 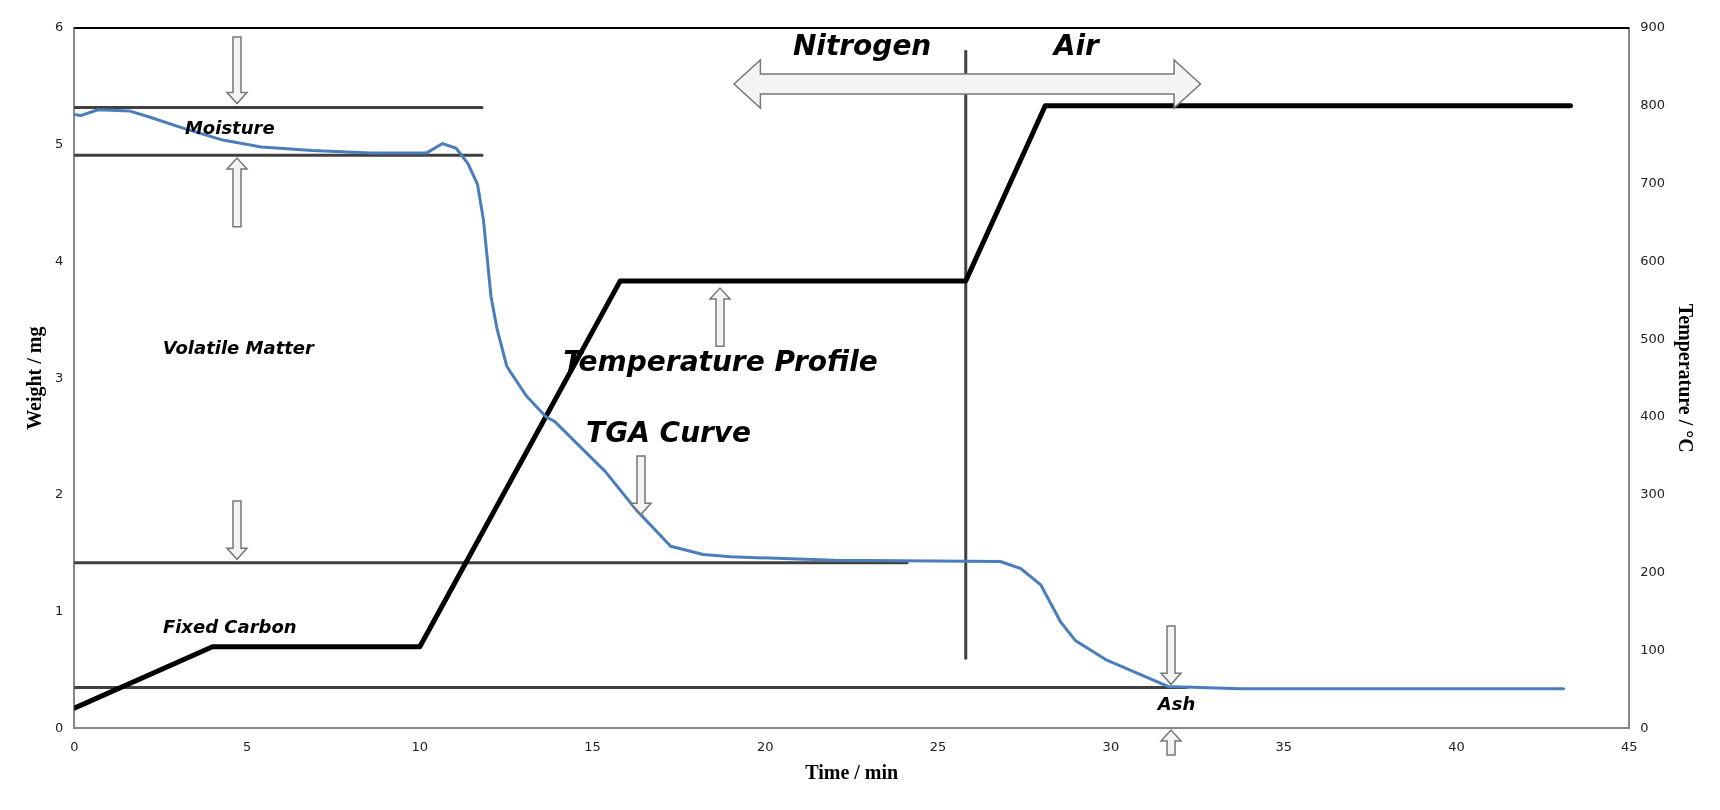 What do you see at coordinates (59, 260) in the screenshot?
I see `y-tick-label: 4` at bounding box center [59, 260].